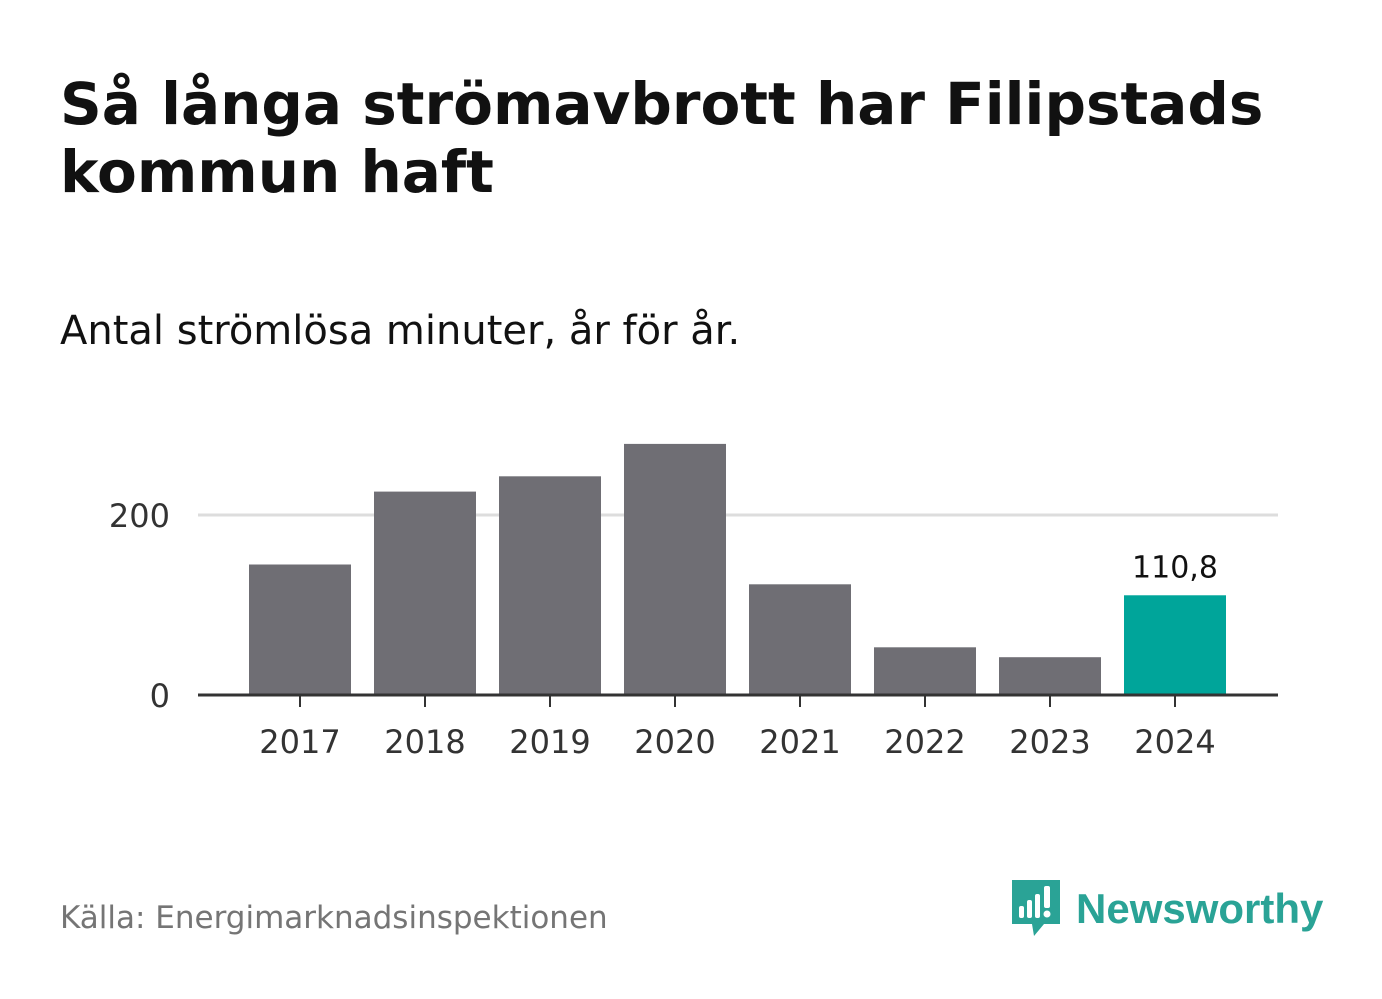 The image size is (1382, 999). I want to click on brand-logo: Newsworthy, so click(1166, 909).